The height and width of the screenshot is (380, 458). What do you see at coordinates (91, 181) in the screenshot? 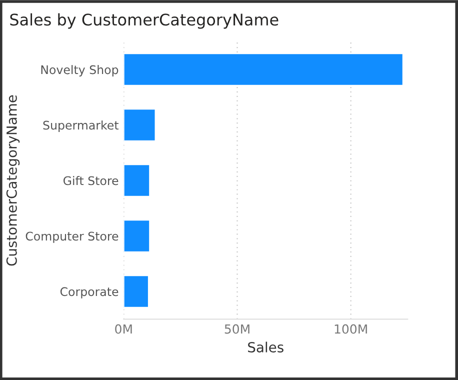
I see `y-tick-label: Gift Store` at bounding box center [91, 181].